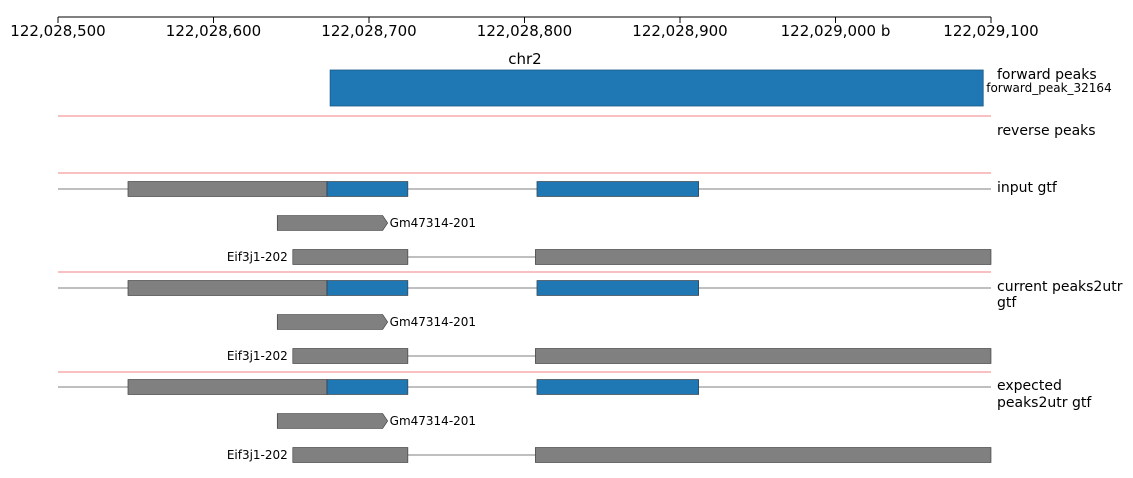  I want to click on track-label: peaks2utr gtf, so click(1044, 403).